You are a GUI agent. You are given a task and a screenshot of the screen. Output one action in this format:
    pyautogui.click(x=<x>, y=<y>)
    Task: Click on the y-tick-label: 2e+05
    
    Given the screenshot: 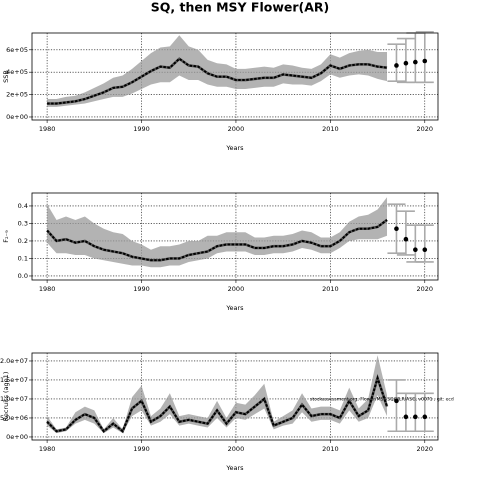 What is the action you would take?
    pyautogui.click(x=17, y=95)
    